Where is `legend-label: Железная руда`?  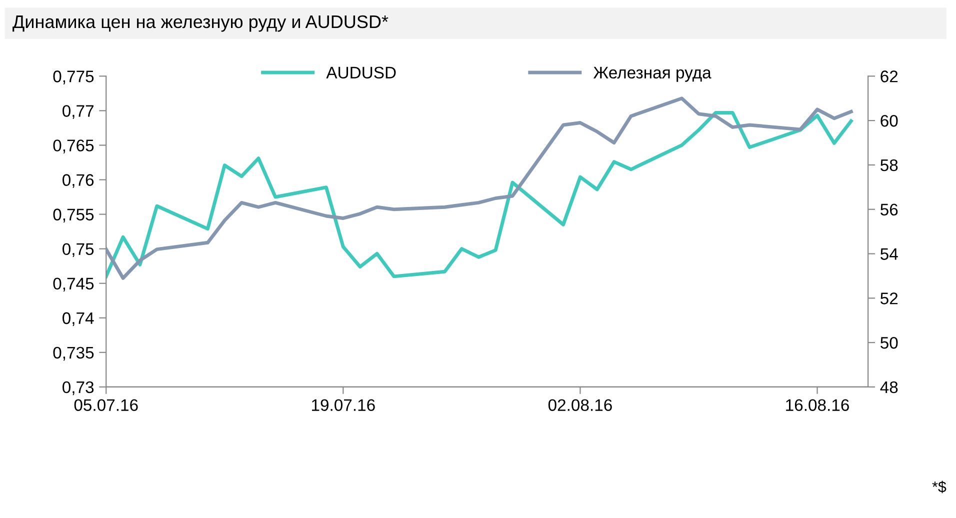 legend-label: Железная руда is located at coordinates (652, 74).